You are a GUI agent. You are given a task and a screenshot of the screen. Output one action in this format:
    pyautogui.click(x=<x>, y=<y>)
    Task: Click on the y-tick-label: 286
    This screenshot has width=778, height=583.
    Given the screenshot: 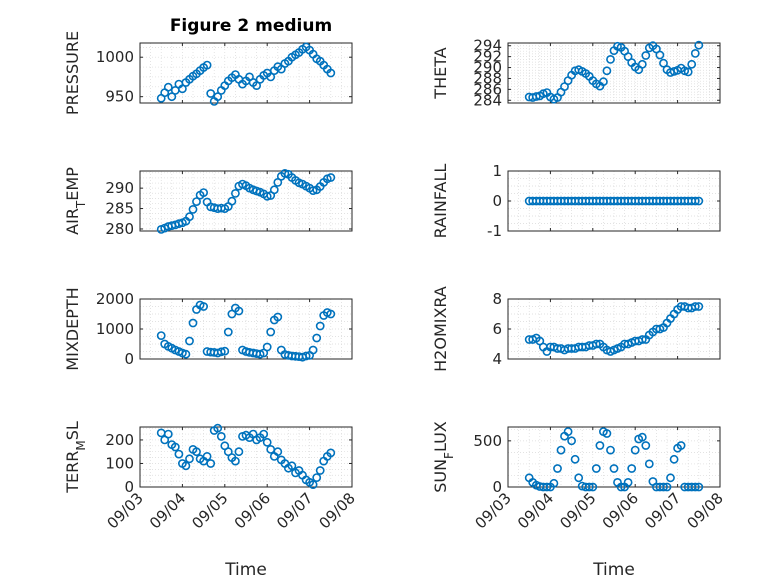 What is the action you would take?
    pyautogui.click(x=487, y=89)
    